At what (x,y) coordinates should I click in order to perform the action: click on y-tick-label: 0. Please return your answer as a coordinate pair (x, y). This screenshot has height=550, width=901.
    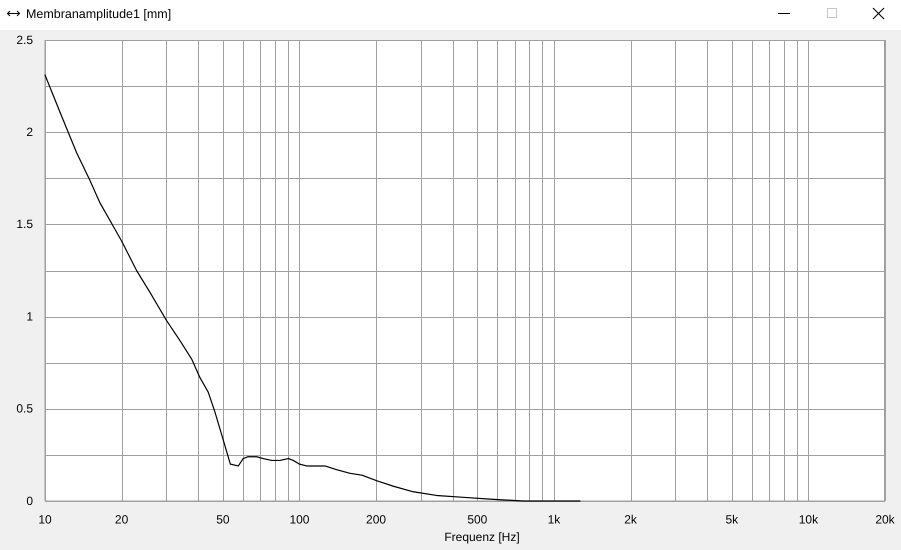
    Looking at the image, I should click on (30, 501).